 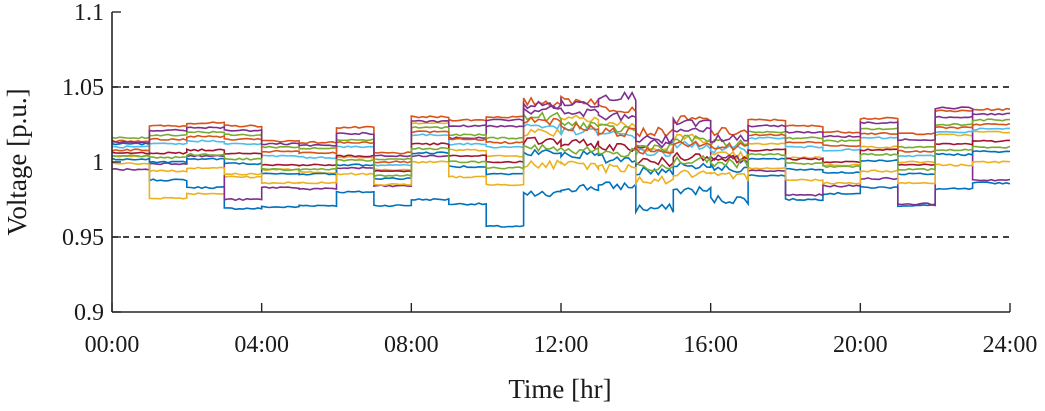 What do you see at coordinates (98, 163) in the screenshot?
I see `y-tick-label: 1` at bounding box center [98, 163].